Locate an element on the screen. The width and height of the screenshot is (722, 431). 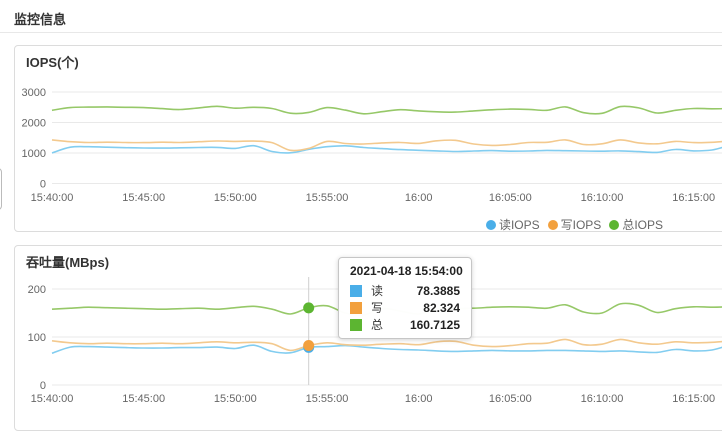
legend-item-total: 总IOPS is located at coordinates (636, 224).